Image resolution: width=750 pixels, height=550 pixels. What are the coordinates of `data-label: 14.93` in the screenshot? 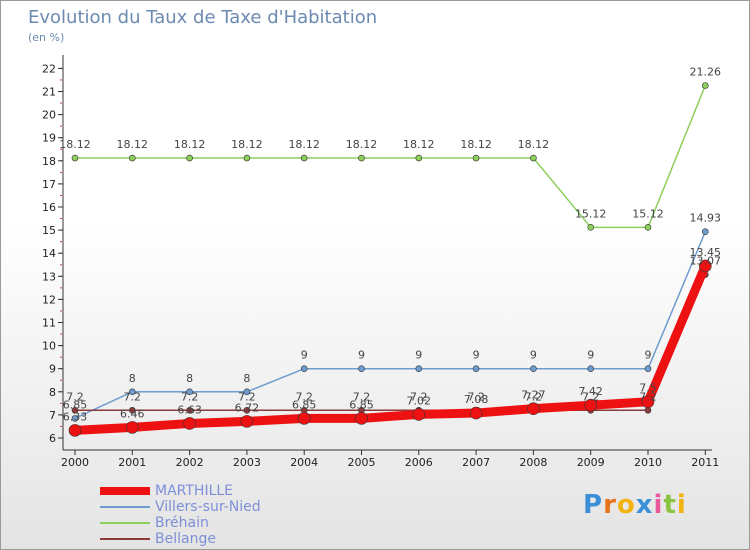 It's located at (706, 218).